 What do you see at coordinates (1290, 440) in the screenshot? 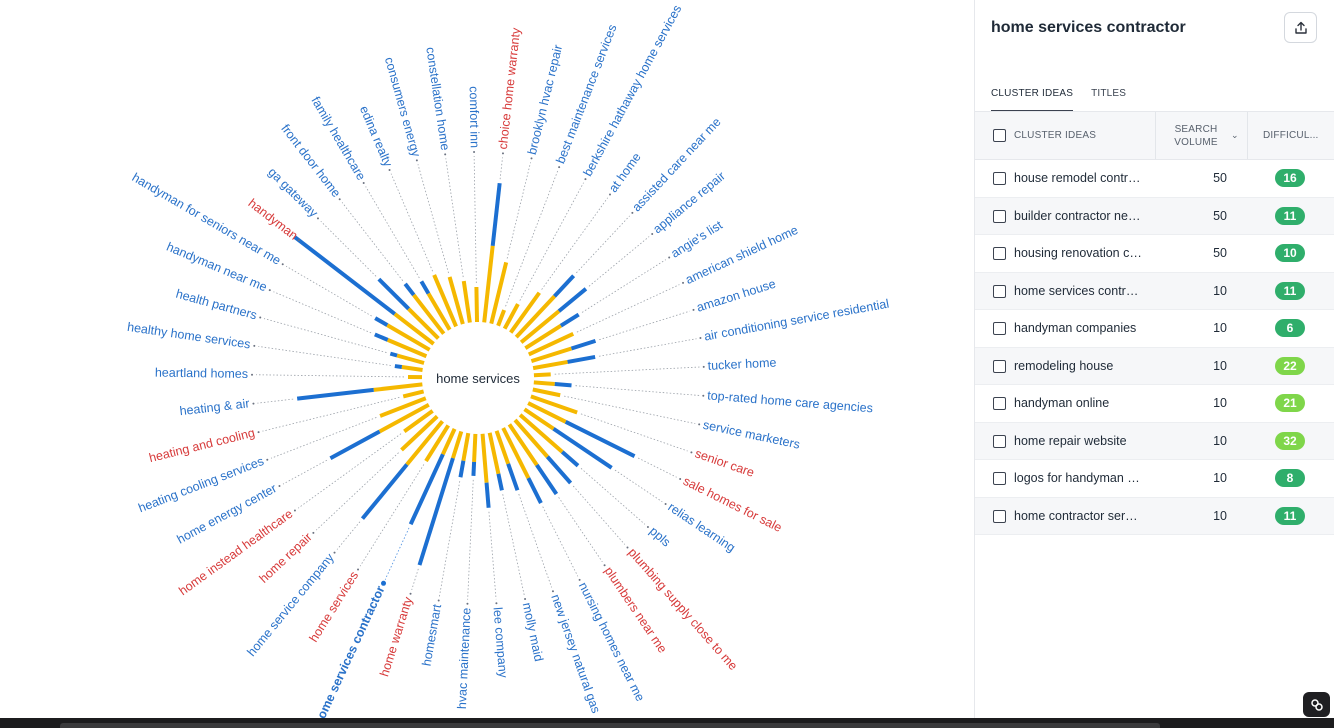
I see `difficulty-badge: 32` at bounding box center [1290, 440].